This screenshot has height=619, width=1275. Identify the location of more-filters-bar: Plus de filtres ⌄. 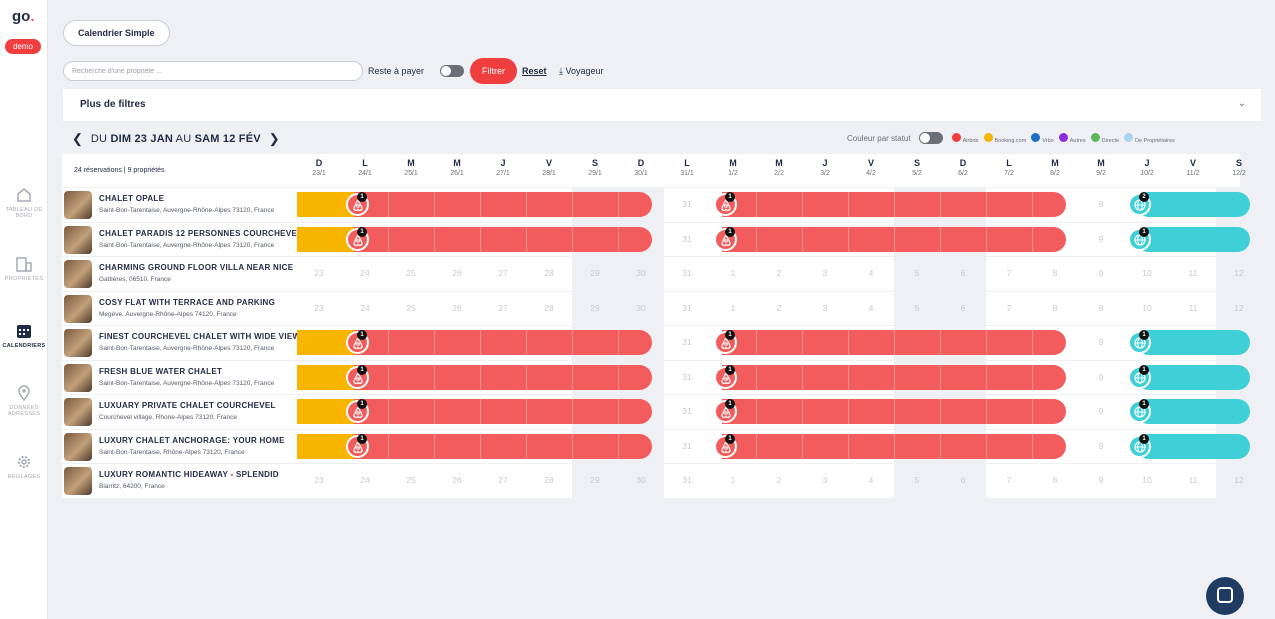
(662, 105).